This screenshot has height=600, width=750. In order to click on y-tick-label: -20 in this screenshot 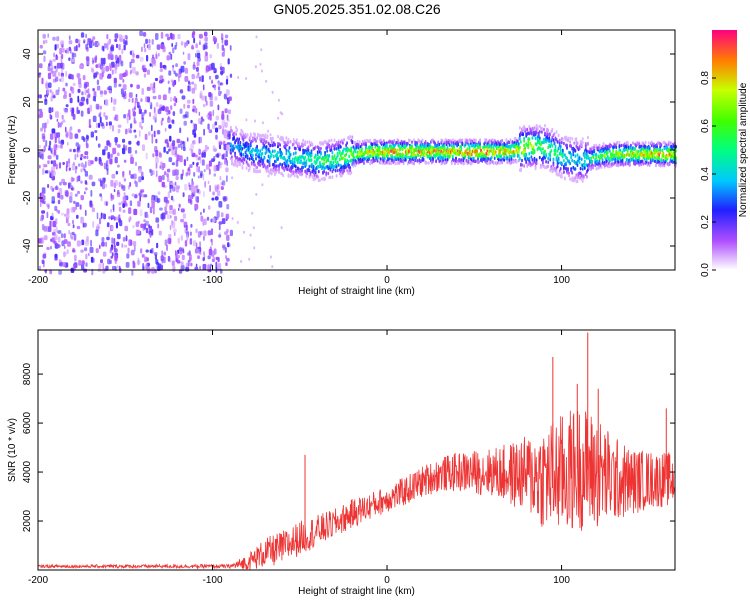, I will do `click(27, 197)`.